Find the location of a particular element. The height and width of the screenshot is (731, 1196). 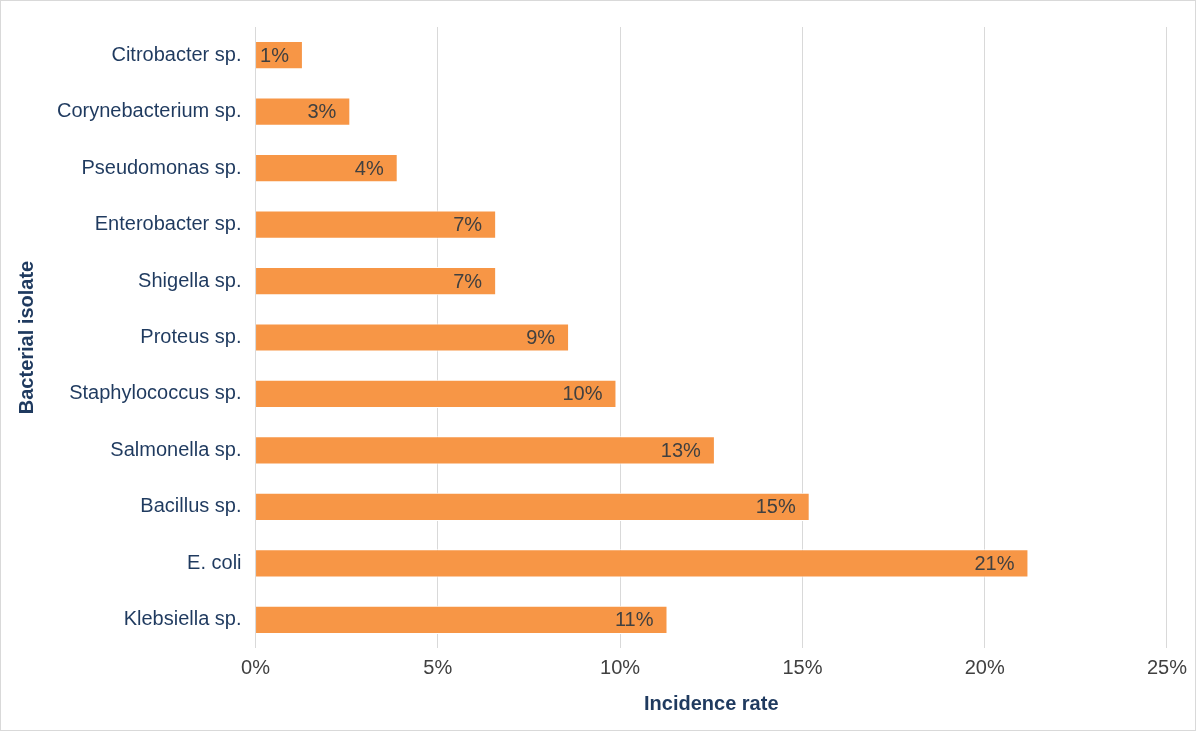

data-label: 11% is located at coordinates (634, 619).